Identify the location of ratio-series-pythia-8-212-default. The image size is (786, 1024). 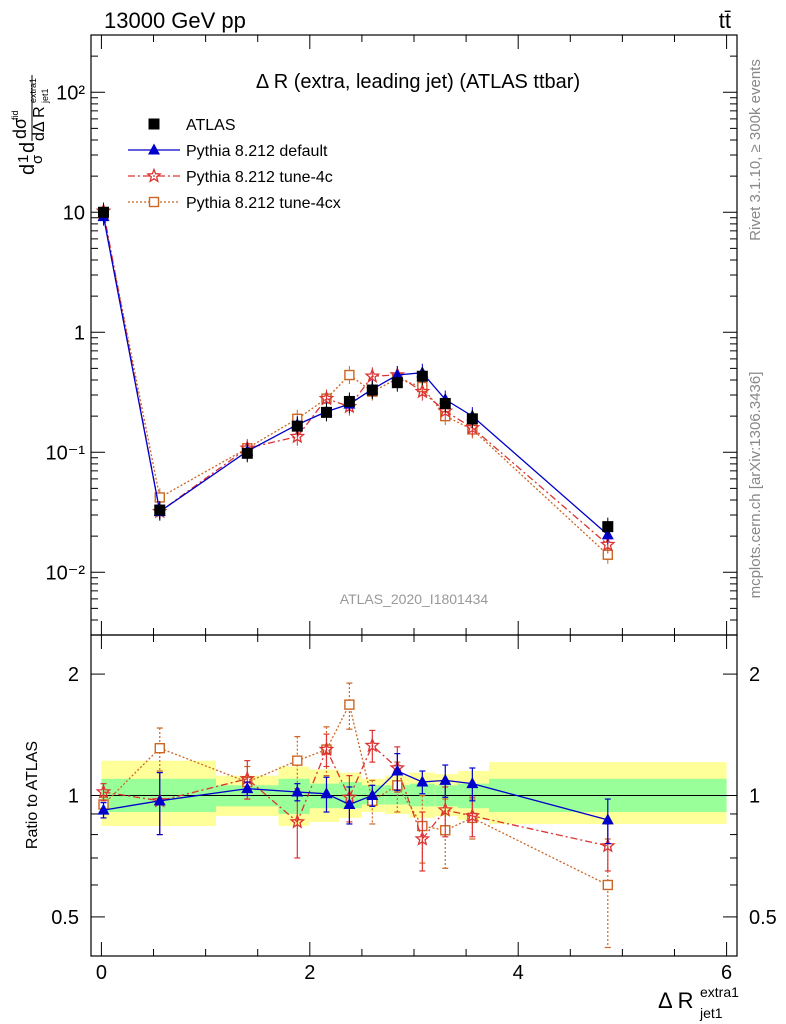
(355, 799).